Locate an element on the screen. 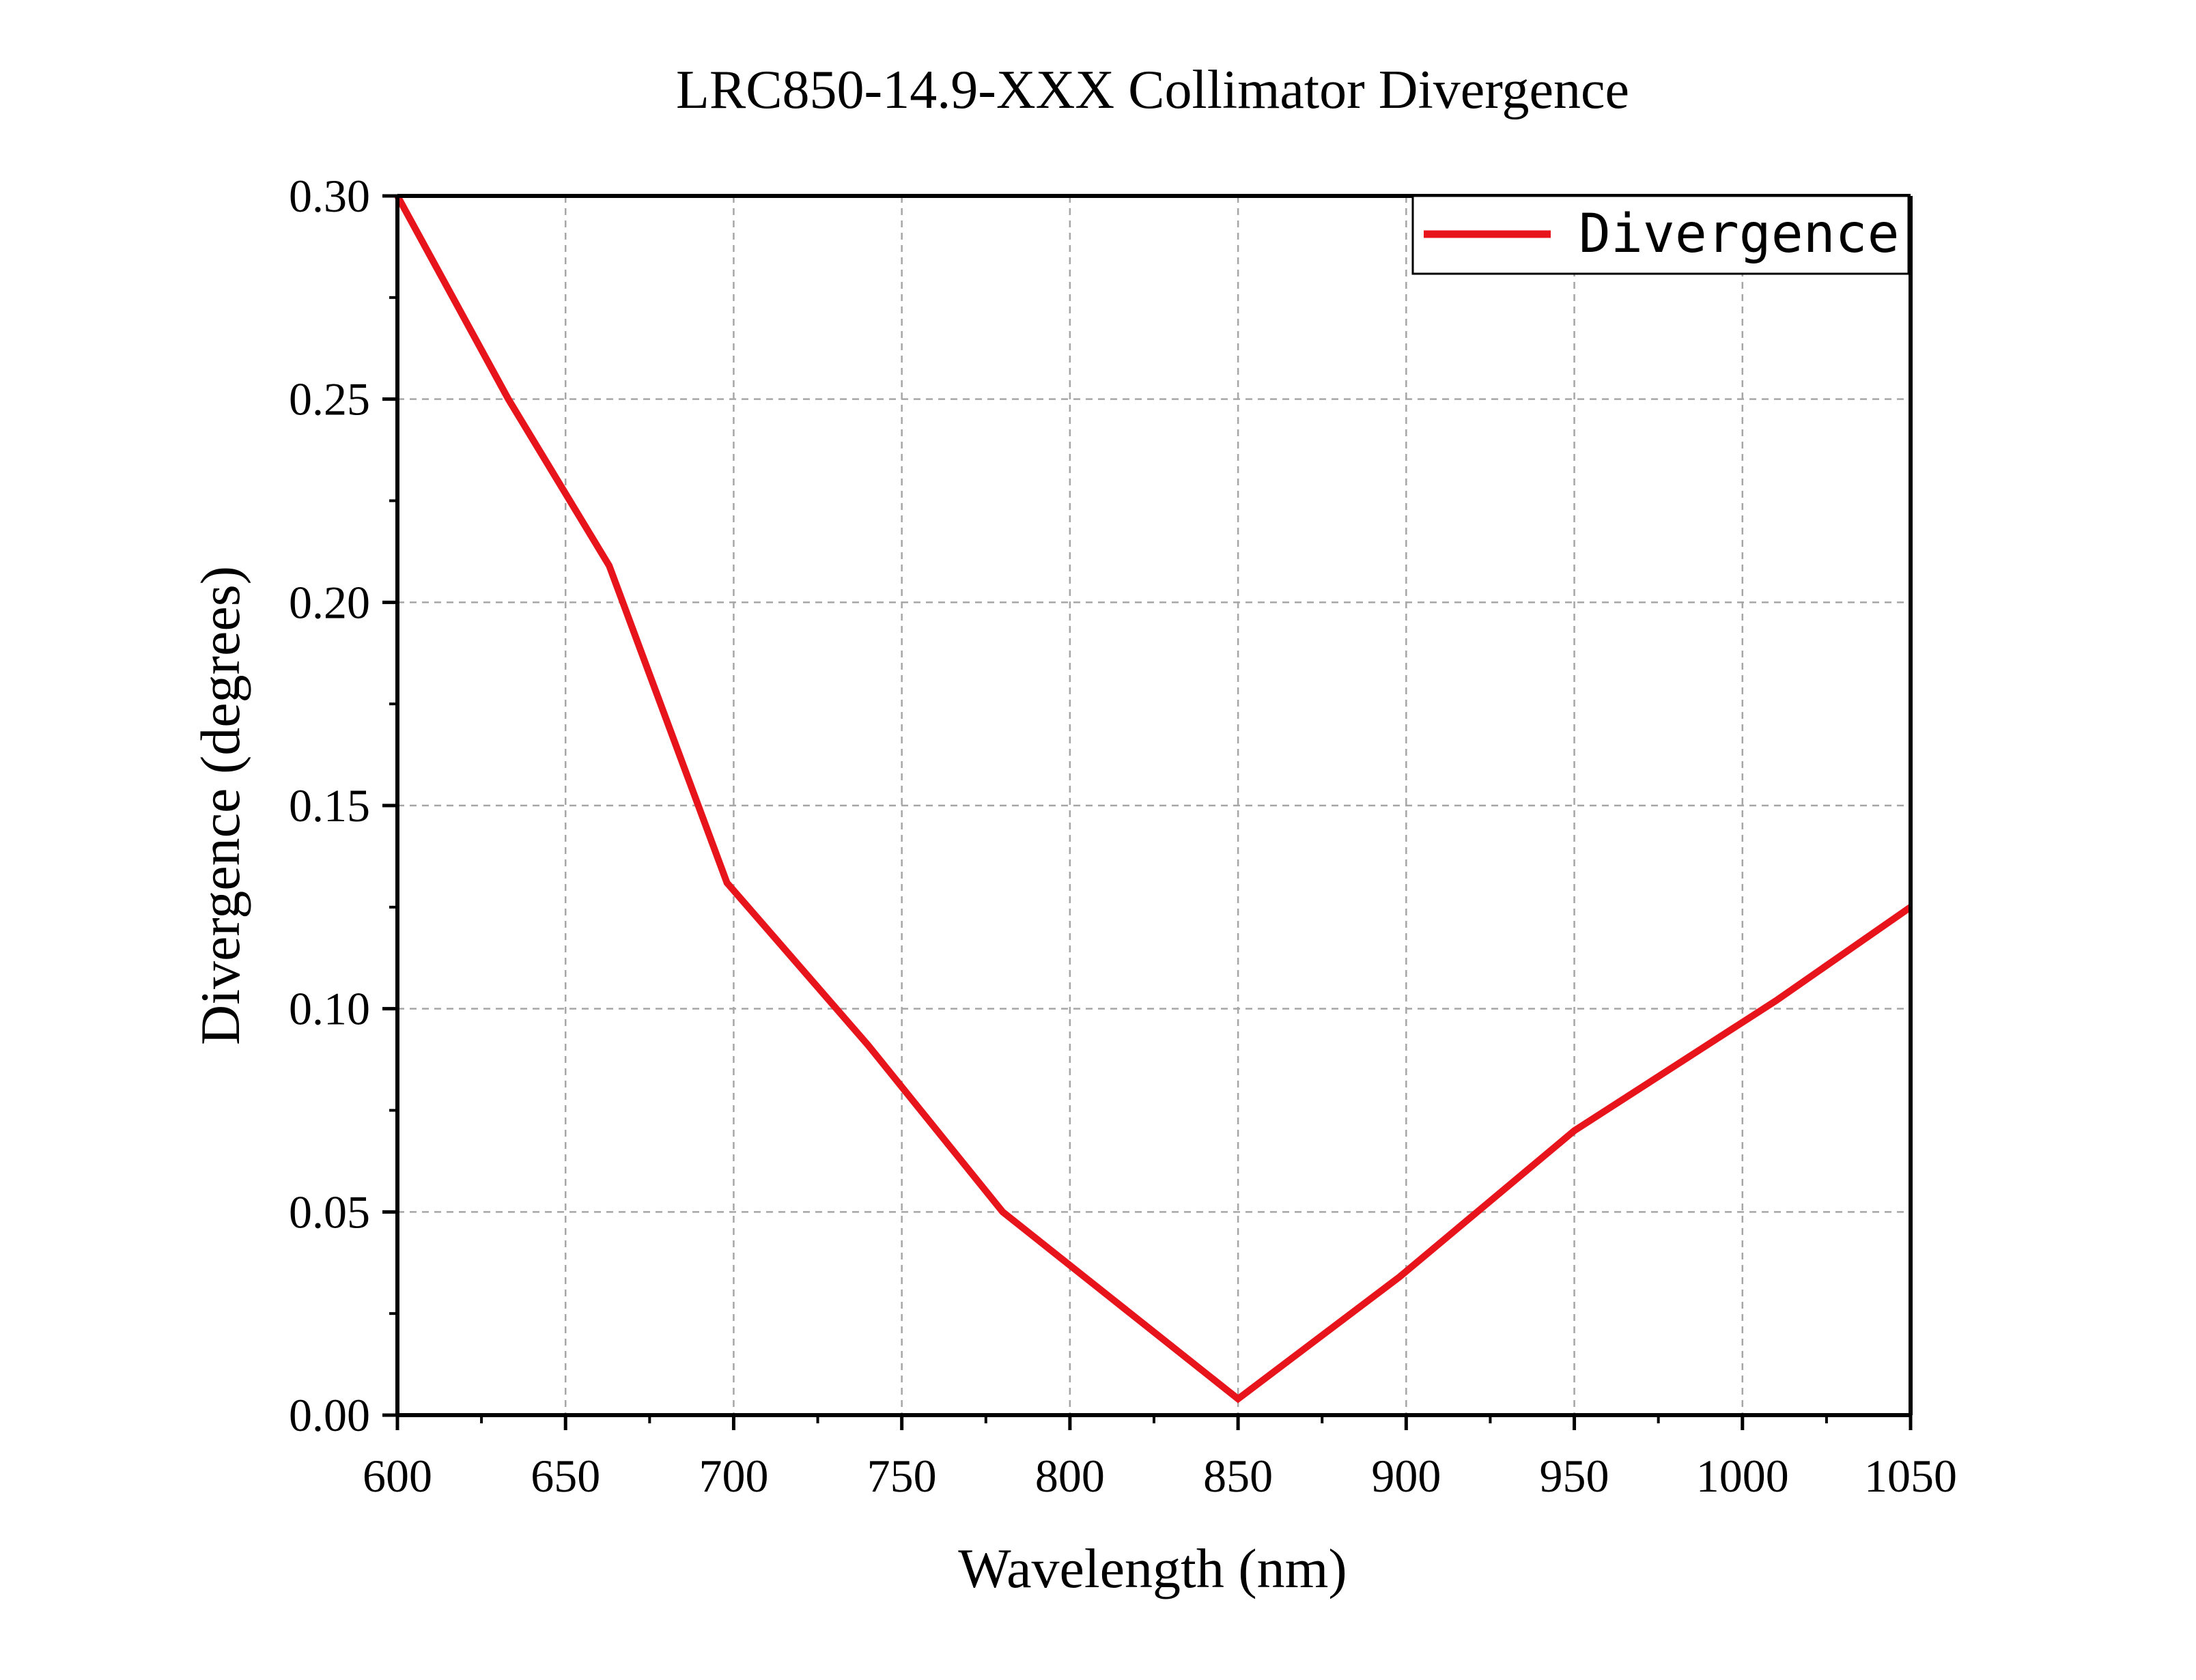 This screenshot has height=1680, width=2196. y-tick-label: 0.10 is located at coordinates (329, 1009).